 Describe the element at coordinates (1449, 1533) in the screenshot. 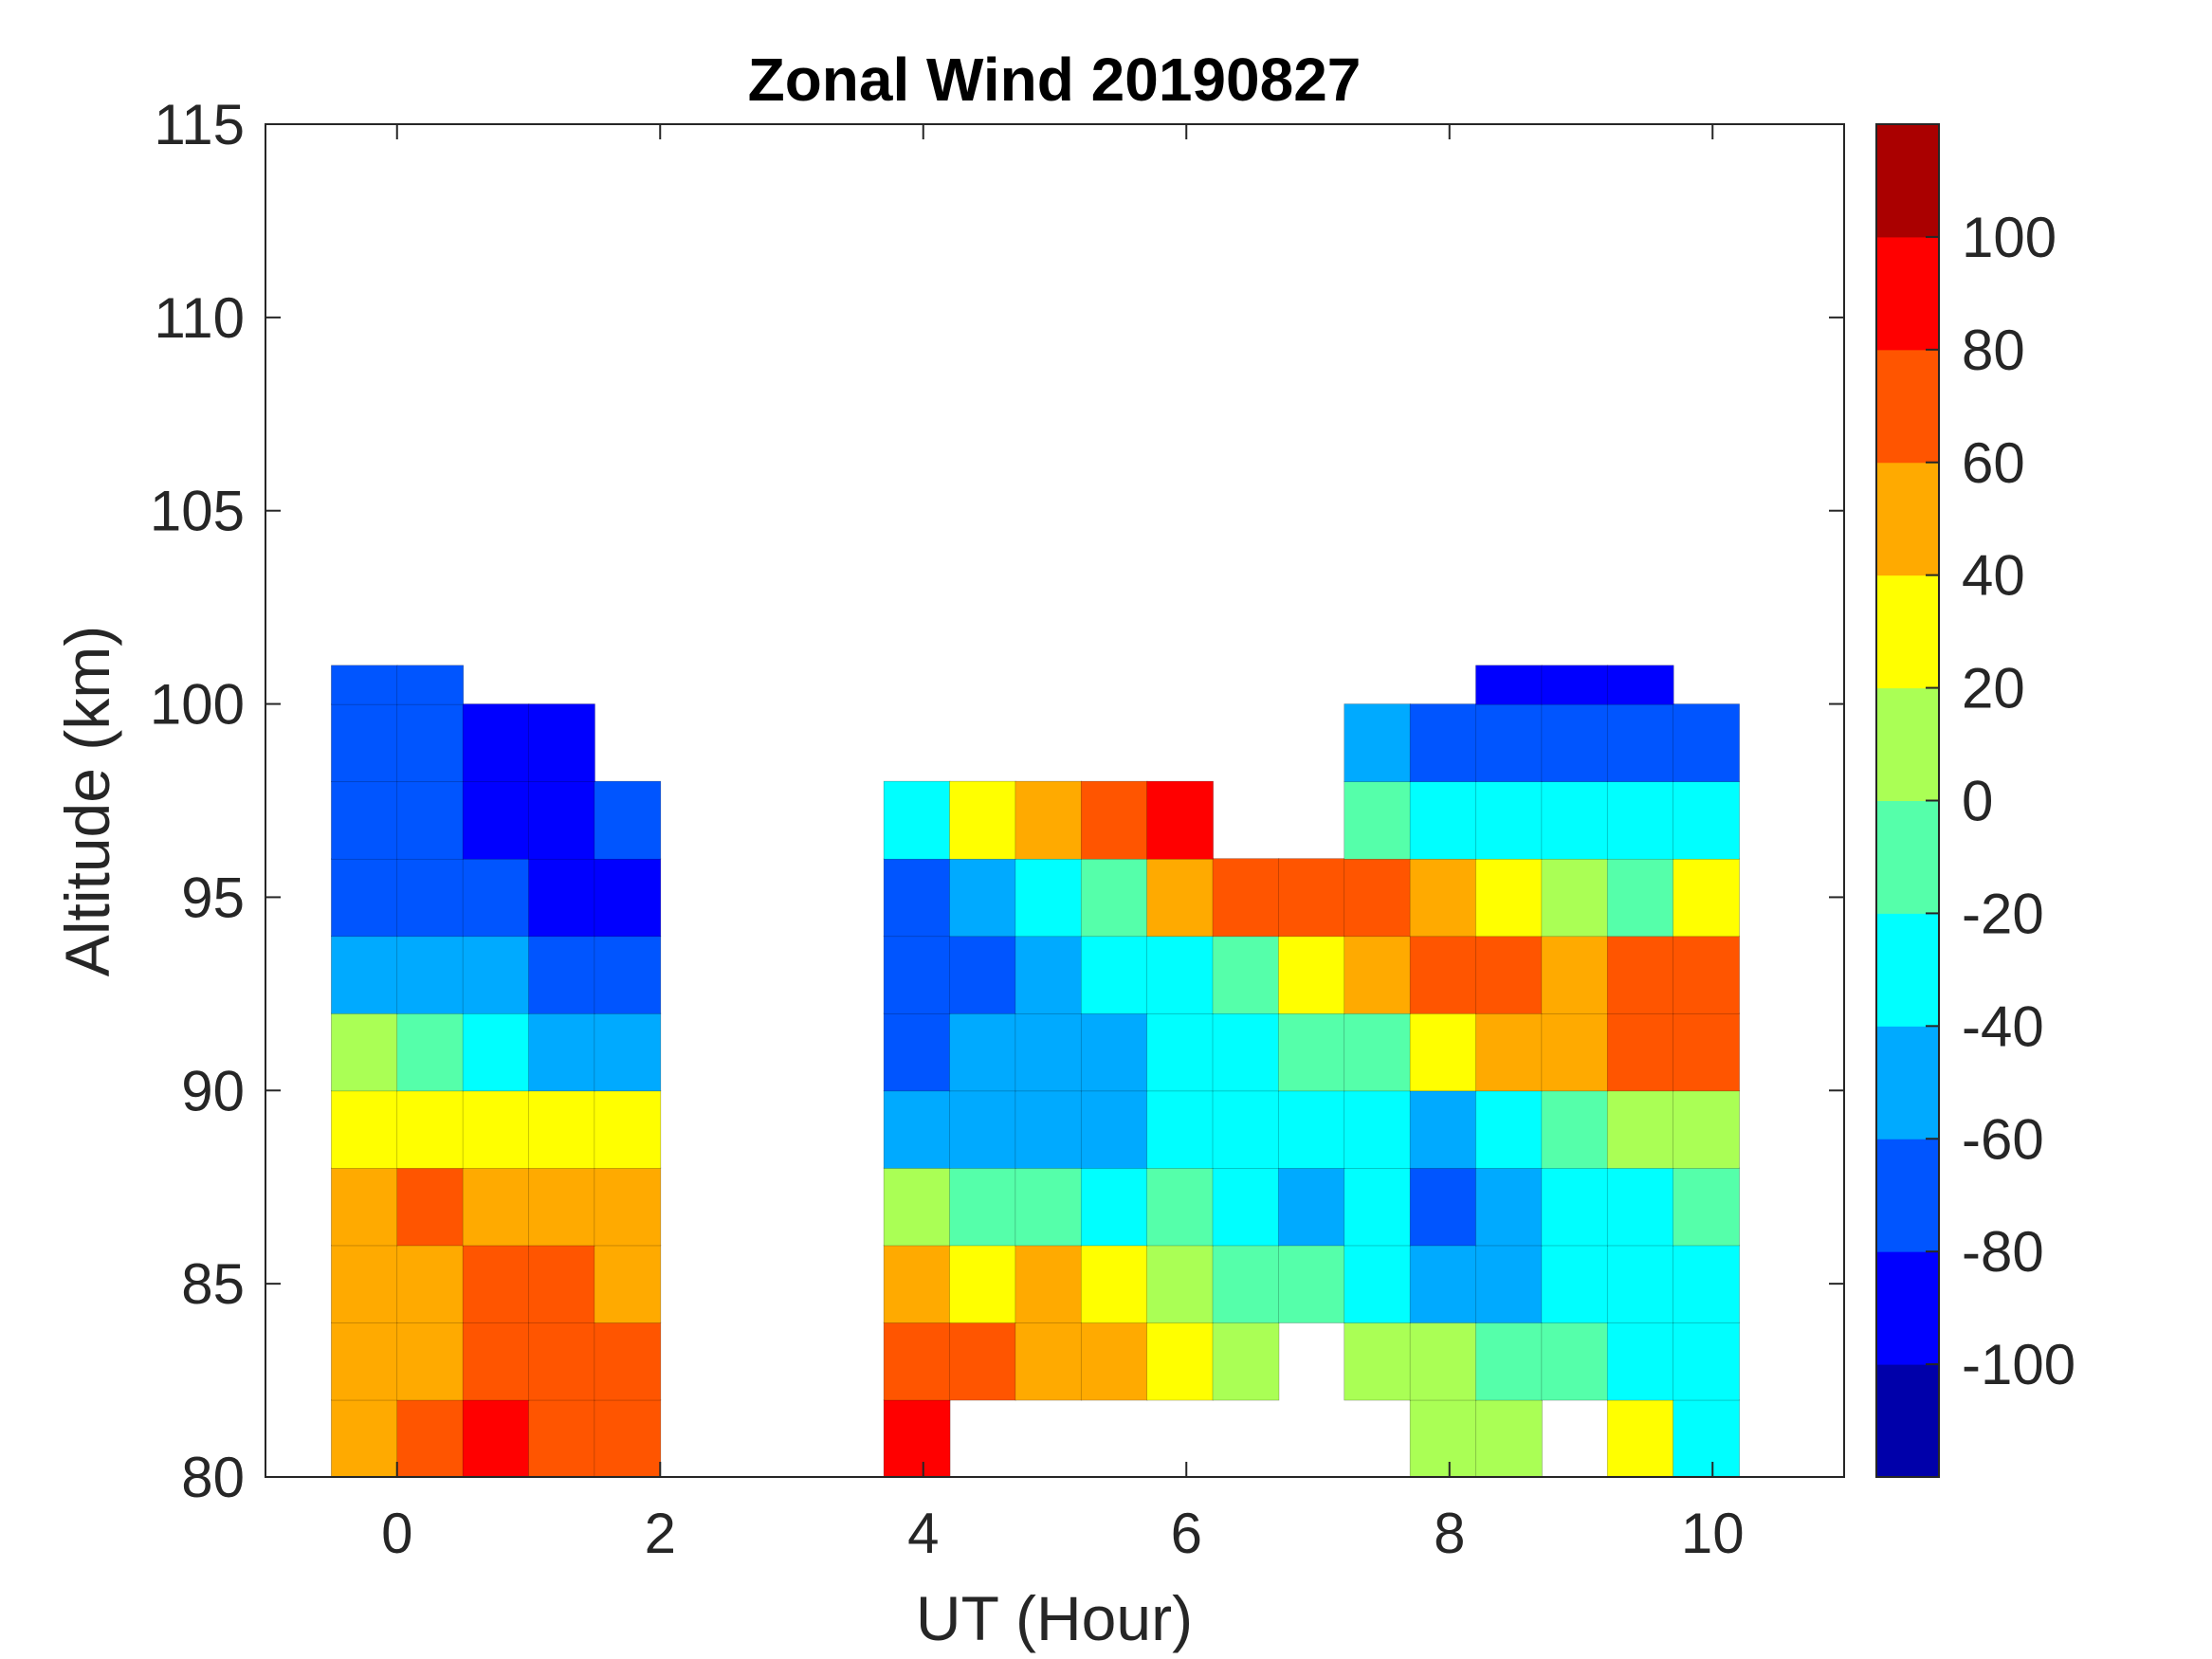

I see `x-tick-label: 8` at that location.